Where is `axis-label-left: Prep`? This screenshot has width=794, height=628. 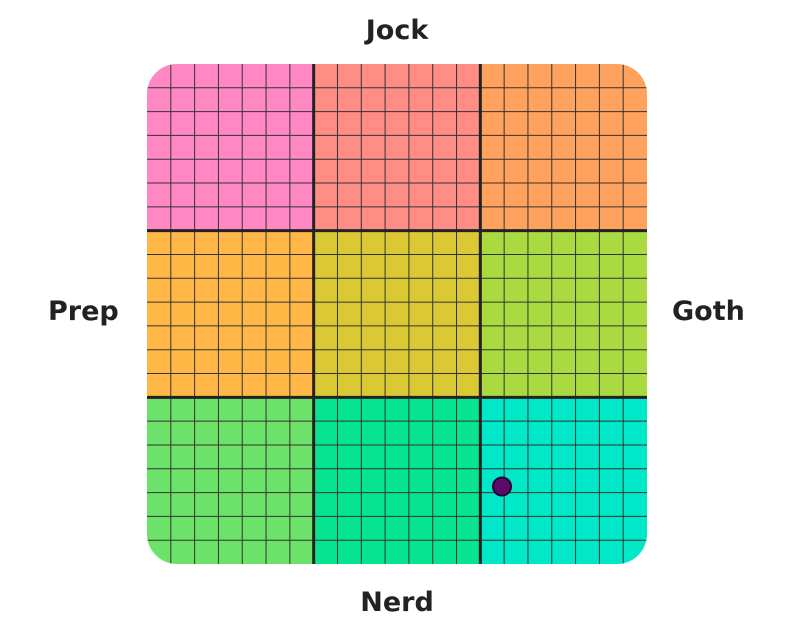 axis-label-left: Prep is located at coordinates (83, 311).